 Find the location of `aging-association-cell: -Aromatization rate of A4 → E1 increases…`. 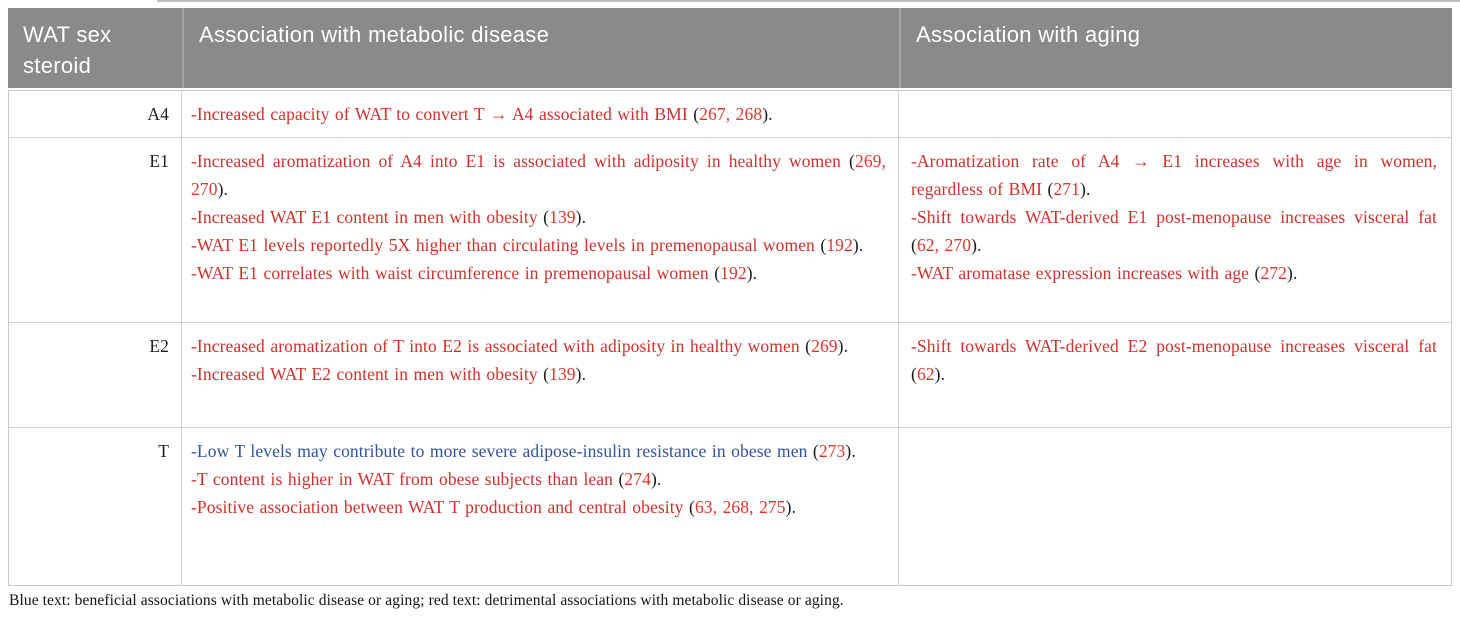

aging-association-cell: -Aromatization rate of A4 → E1 increases… is located at coordinates (1175, 230).